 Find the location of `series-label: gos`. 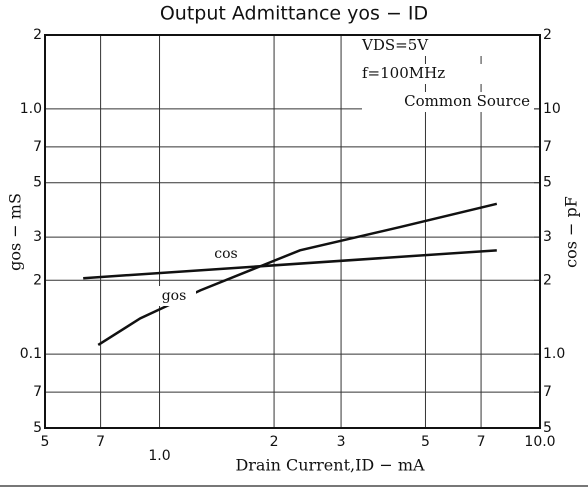

series-label: gos is located at coordinates (174, 296).